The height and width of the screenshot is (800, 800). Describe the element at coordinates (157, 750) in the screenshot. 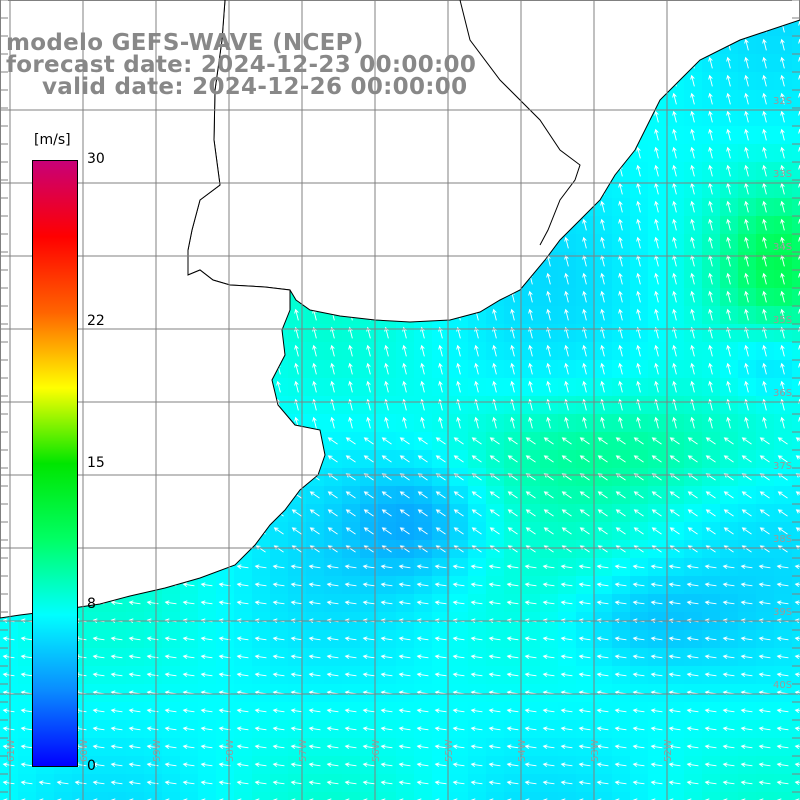

I see `longitude-label: 59W` at that location.